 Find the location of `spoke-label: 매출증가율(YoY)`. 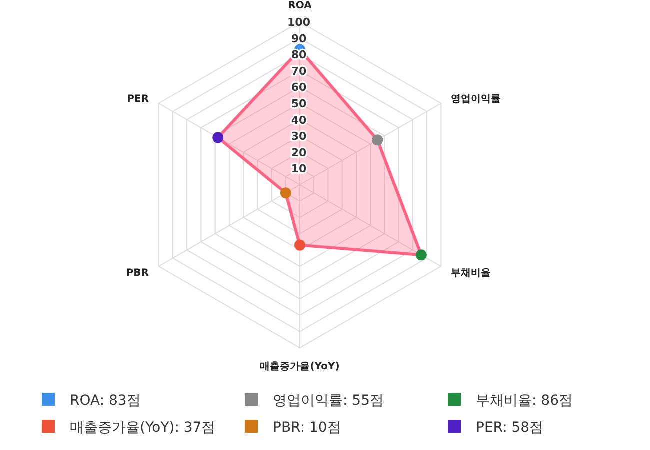

spoke-label: 매출증가율(YoY) is located at coordinates (300, 366).